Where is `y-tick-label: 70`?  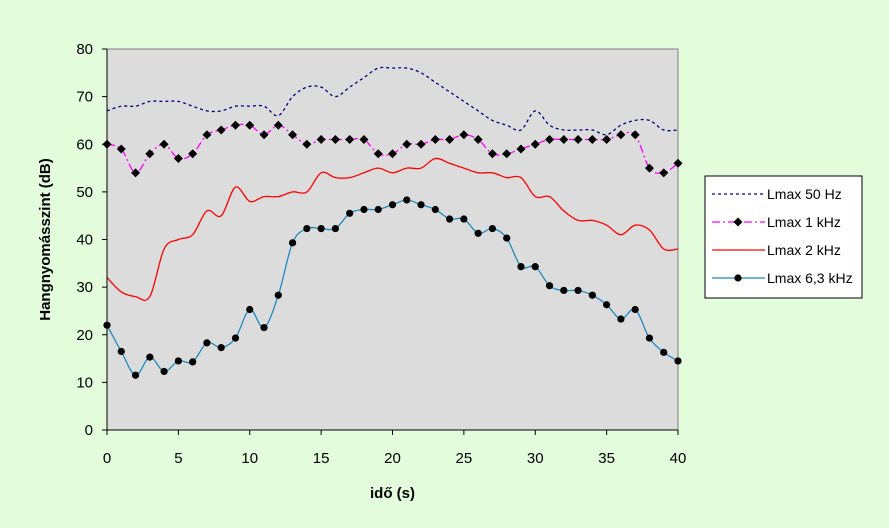
y-tick-label: 70 is located at coordinates (84, 97).